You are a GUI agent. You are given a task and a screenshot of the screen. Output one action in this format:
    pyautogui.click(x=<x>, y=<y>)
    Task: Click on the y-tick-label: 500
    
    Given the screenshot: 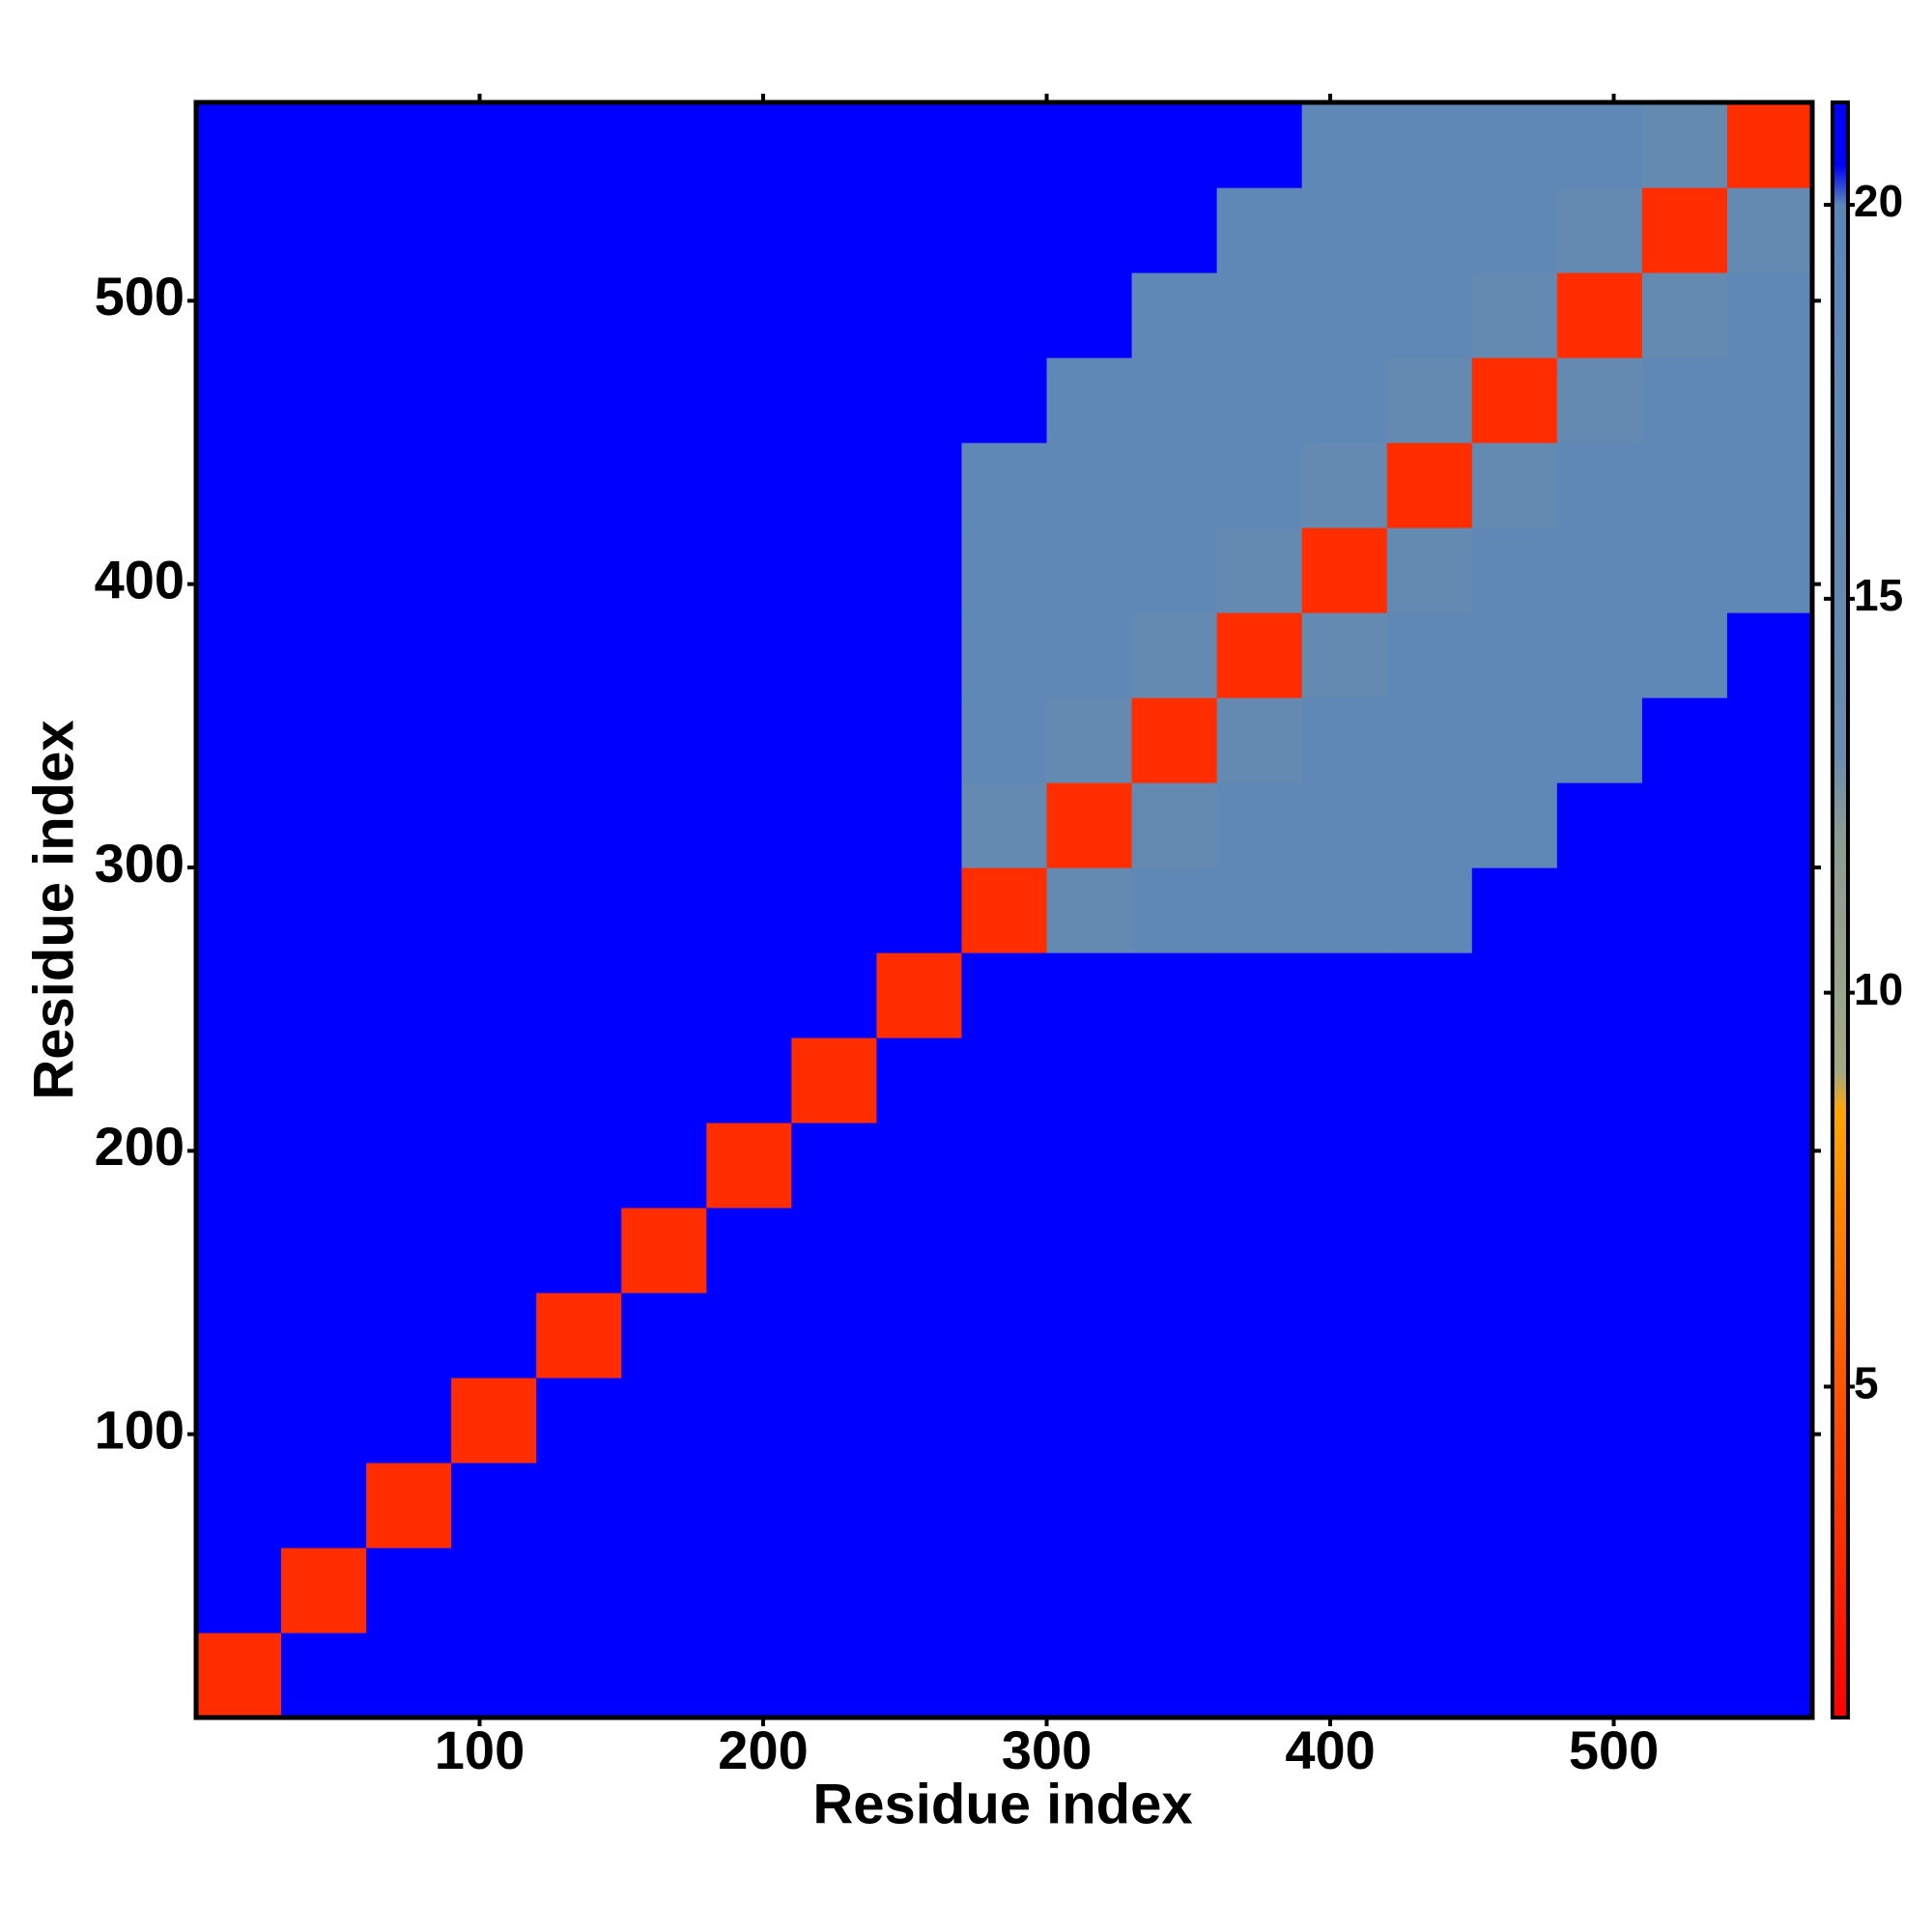 What is the action you would take?
    pyautogui.click(x=140, y=296)
    